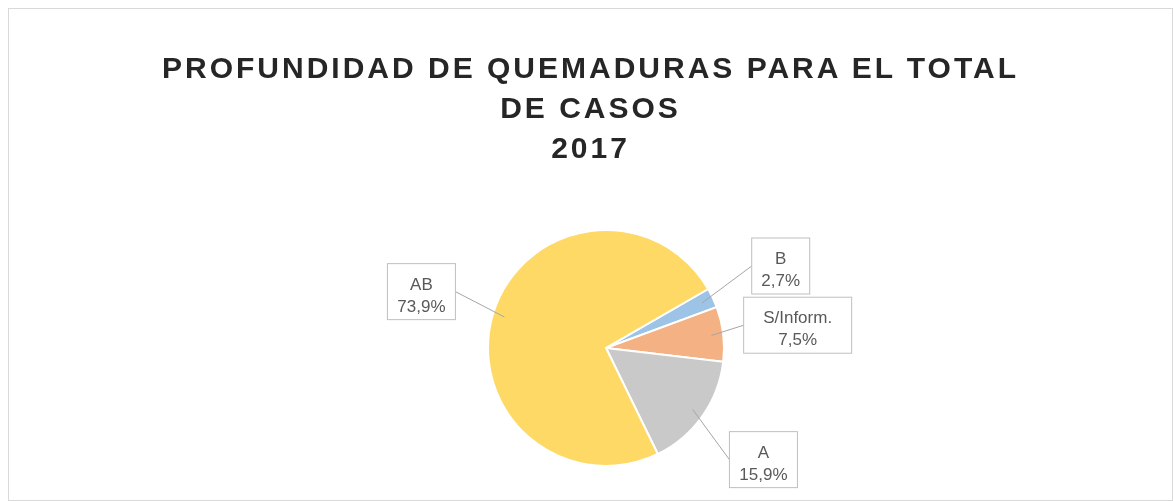 Image resolution: width=1173 pixels, height=501 pixels. What do you see at coordinates (763, 452) in the screenshot?
I see `slice-label: A` at bounding box center [763, 452].